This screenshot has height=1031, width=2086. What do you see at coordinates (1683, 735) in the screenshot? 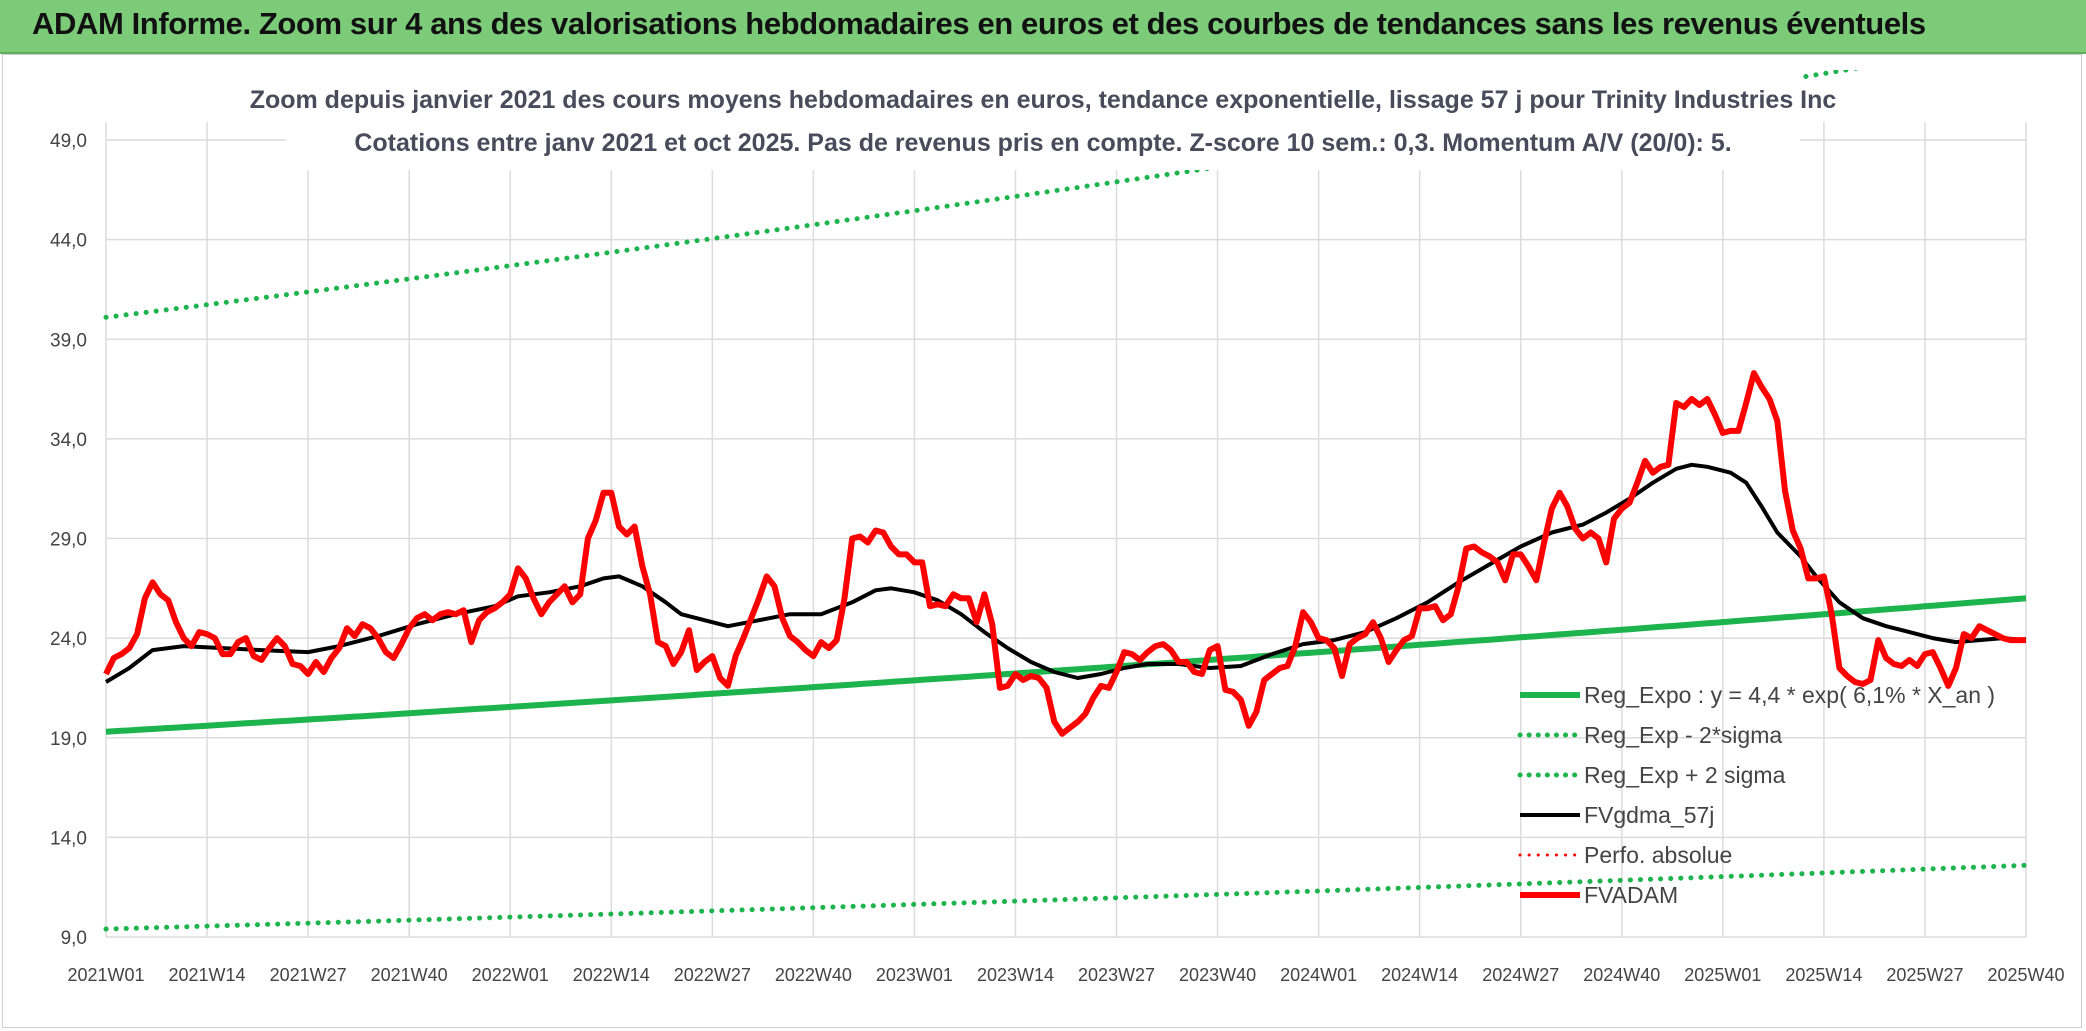
I see `legend-label: Reg_Exp - 2*sigma` at bounding box center [1683, 735].